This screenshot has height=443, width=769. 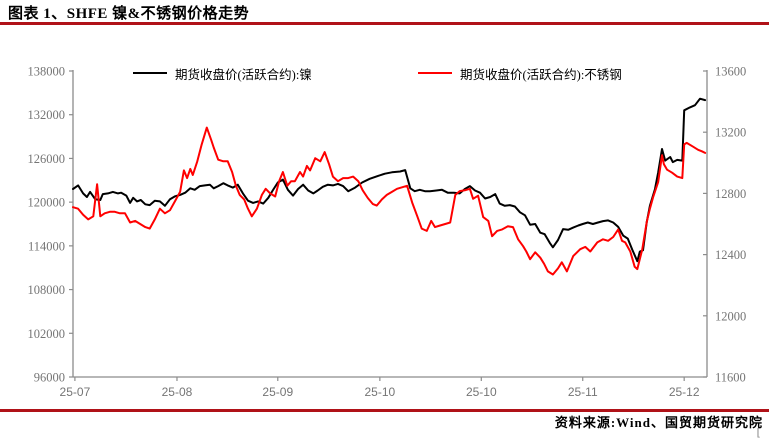 I want to click on left-axis-tick-label: 102000, so click(x=47, y=334).